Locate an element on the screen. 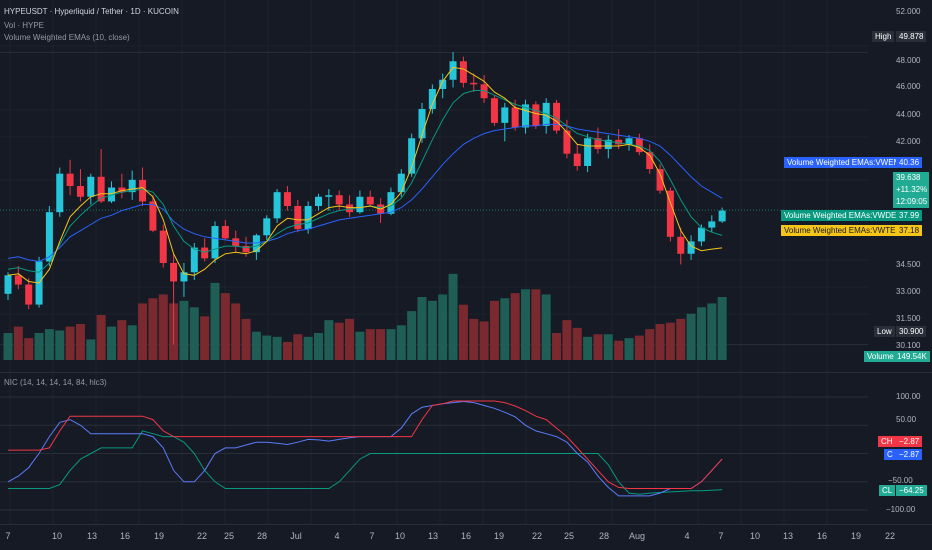 The width and height of the screenshot is (932, 550). nic-ch-line is located at coordinates (365, 444).